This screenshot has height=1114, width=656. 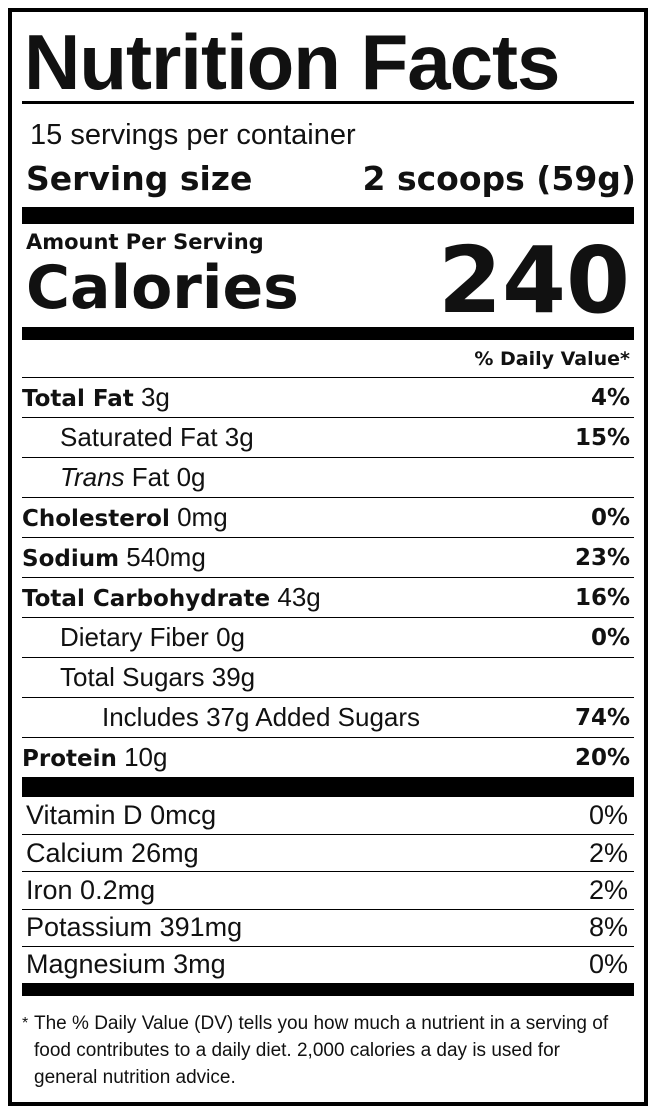 I want to click on vitamin-row: Vitamin D 0mcg 0%, so click(x=328, y=815).